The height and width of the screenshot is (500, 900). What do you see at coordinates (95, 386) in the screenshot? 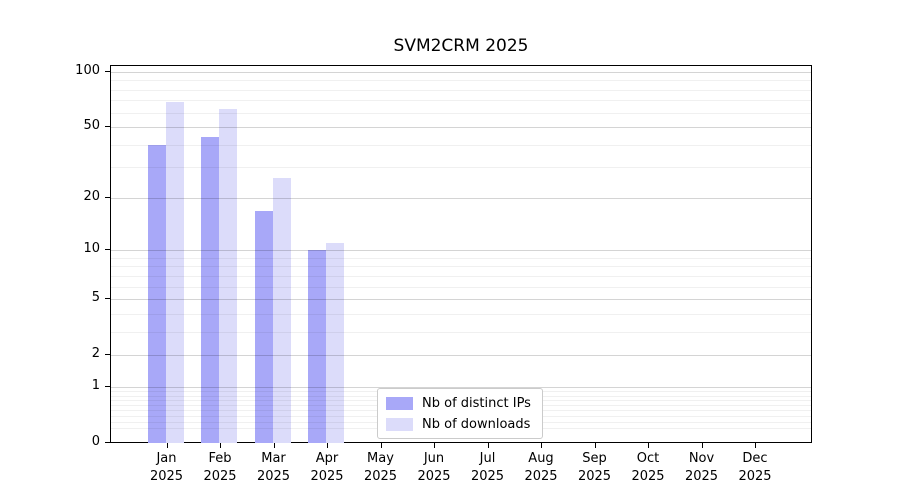
I see `y-tick-label: 1` at bounding box center [95, 386].